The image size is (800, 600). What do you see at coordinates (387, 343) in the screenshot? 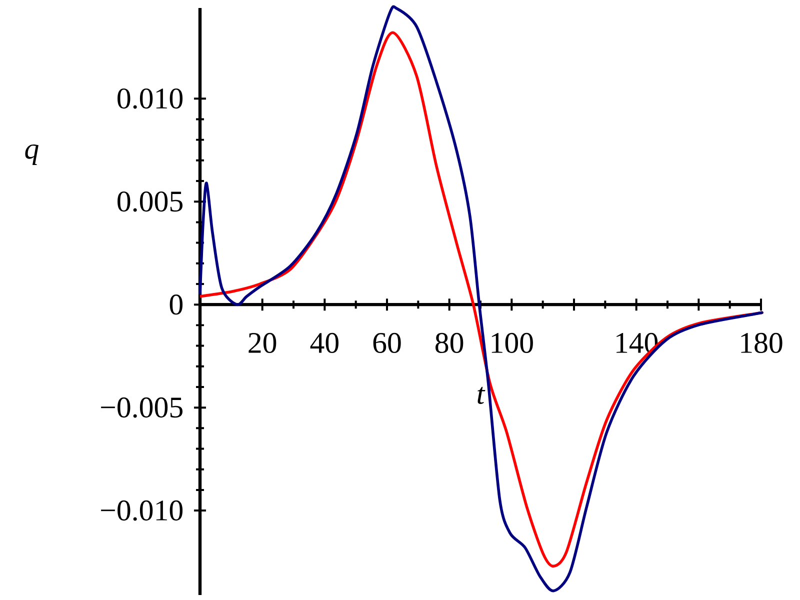
I see `x-tick-label: 60` at bounding box center [387, 343].